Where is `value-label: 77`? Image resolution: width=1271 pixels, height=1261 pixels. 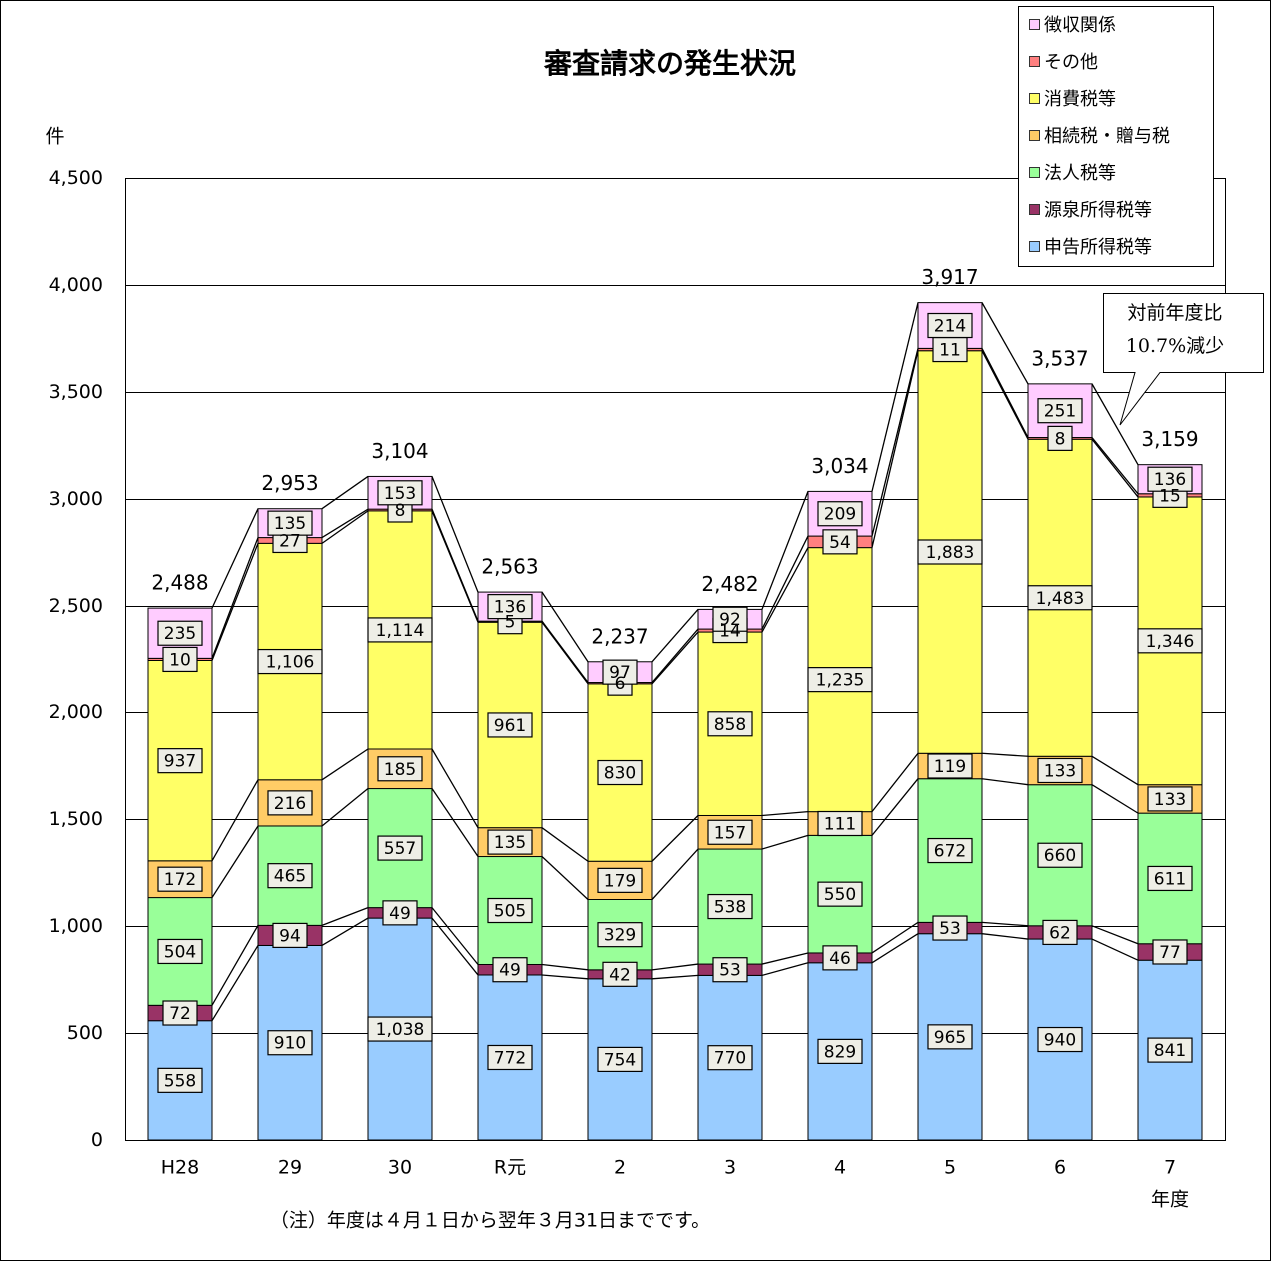
value-label: 77 is located at coordinates (1170, 953).